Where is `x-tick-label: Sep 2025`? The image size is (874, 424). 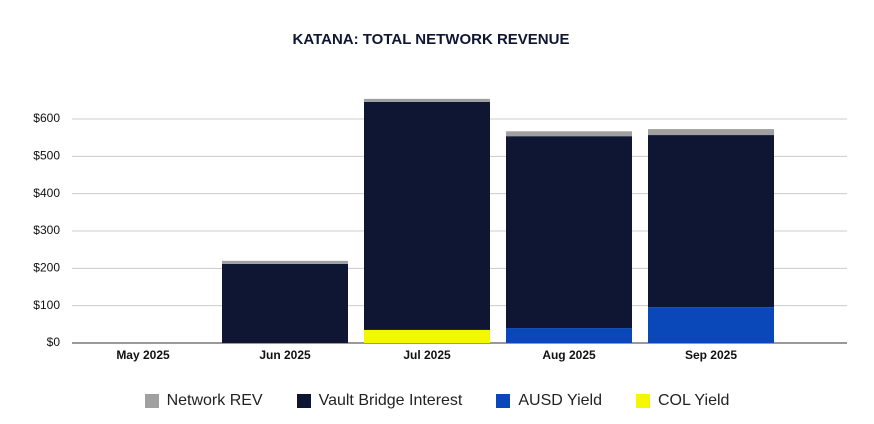 x-tick-label: Sep 2025 is located at coordinates (711, 355).